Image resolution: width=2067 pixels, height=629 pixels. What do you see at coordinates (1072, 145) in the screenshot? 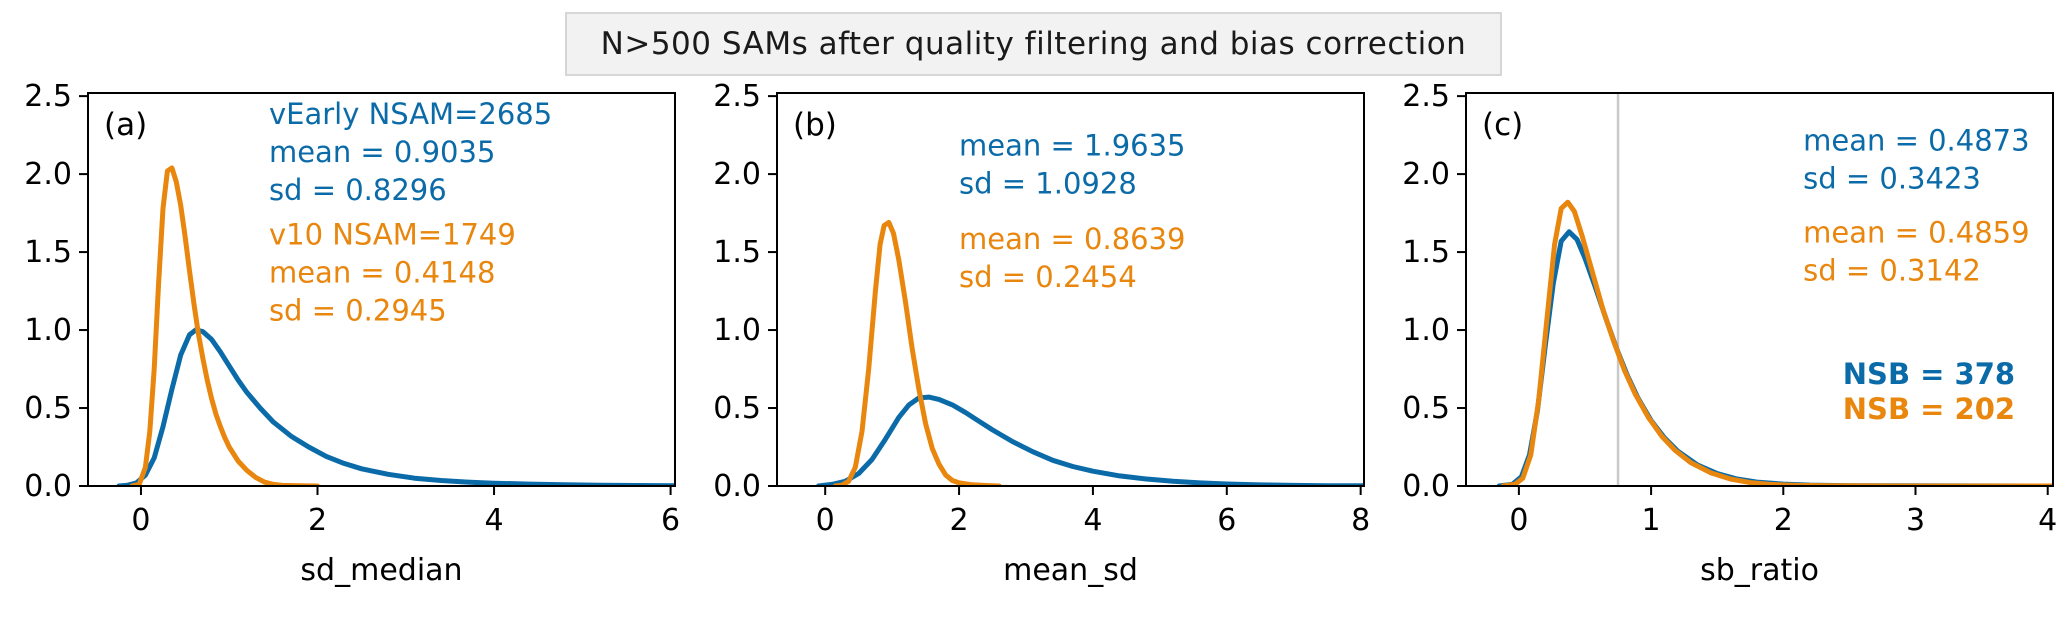
I see `stat-annotation: mean = 1.9635` at bounding box center [1072, 145].